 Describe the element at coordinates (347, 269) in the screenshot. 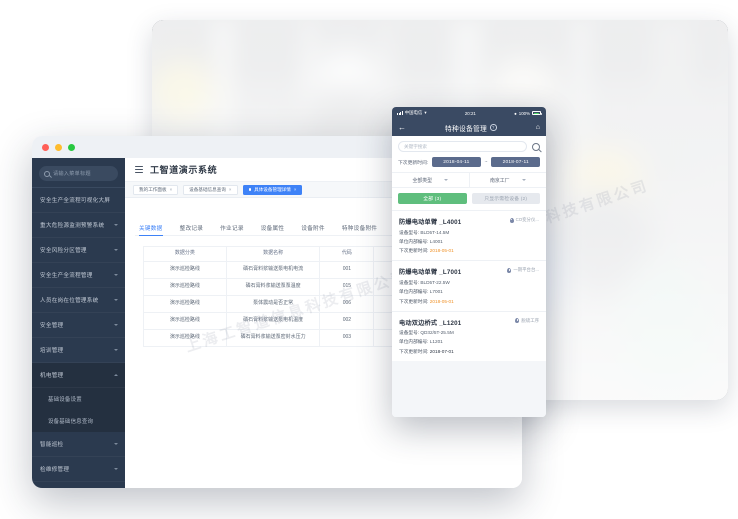

I see `cell-code: 001` at that location.